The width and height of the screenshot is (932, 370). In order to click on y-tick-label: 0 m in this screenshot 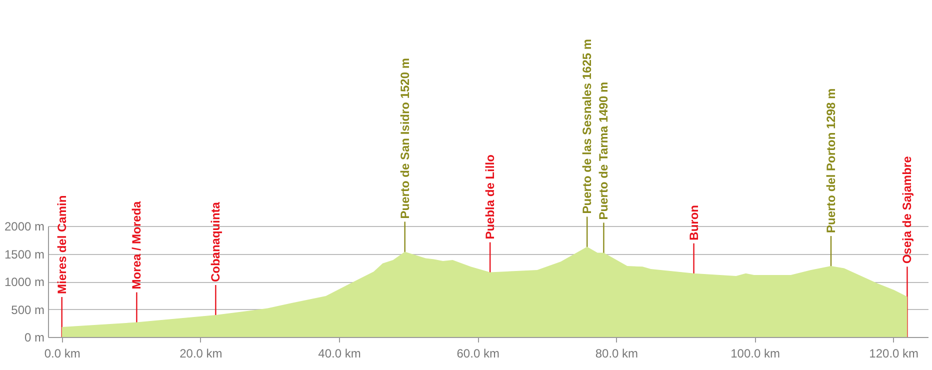, I will do `click(34, 337)`.